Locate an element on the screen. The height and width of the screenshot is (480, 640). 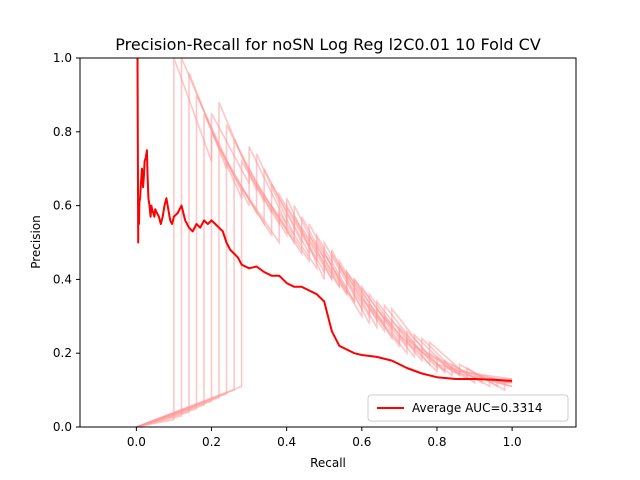
y-tick-label: 0.6 is located at coordinates (62, 206).